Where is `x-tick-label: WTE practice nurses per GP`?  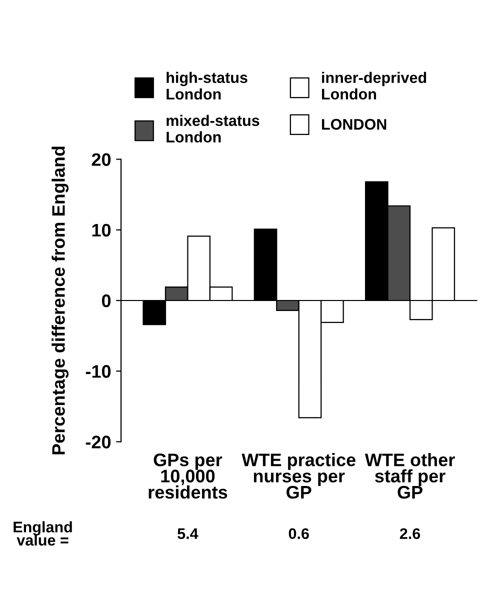
x-tick-label: WTE practice nurses per GP is located at coordinates (299, 476).